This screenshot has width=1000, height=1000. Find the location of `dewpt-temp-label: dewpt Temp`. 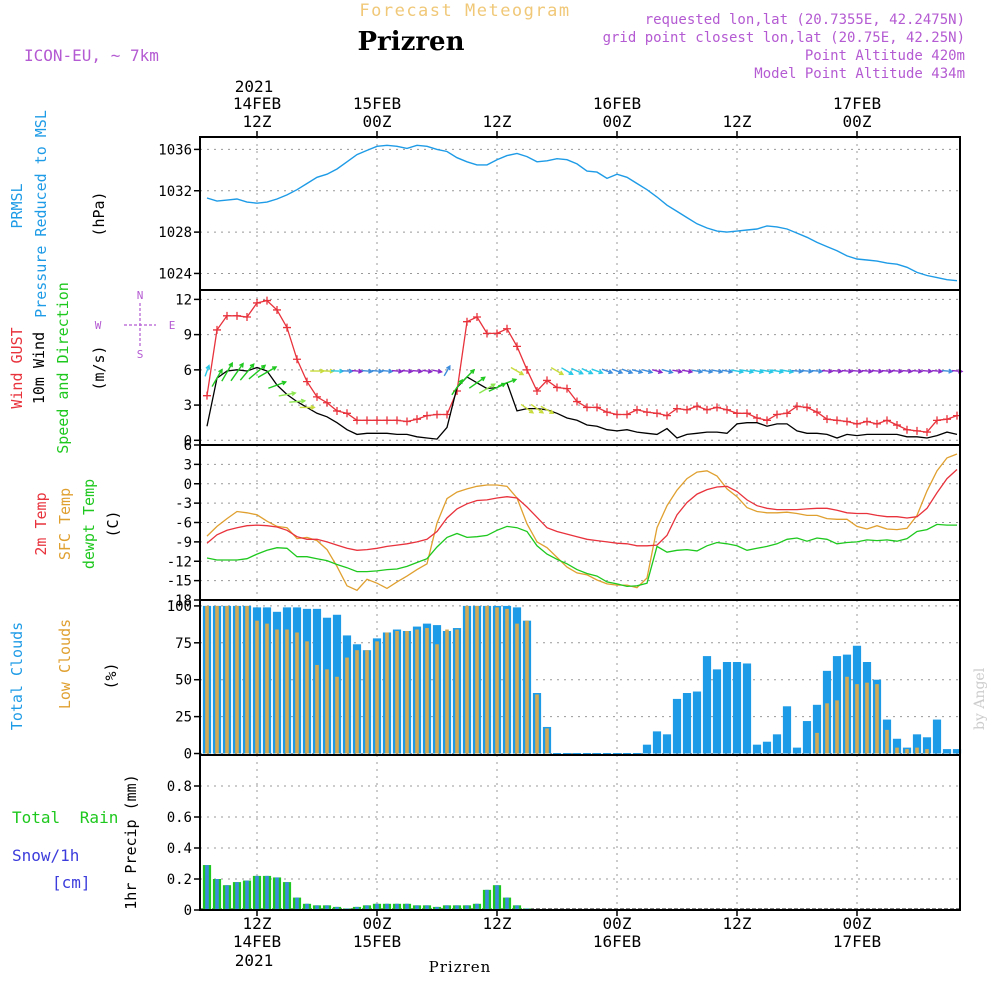

dewpt-temp-label: dewpt Temp is located at coordinates (89, 524).